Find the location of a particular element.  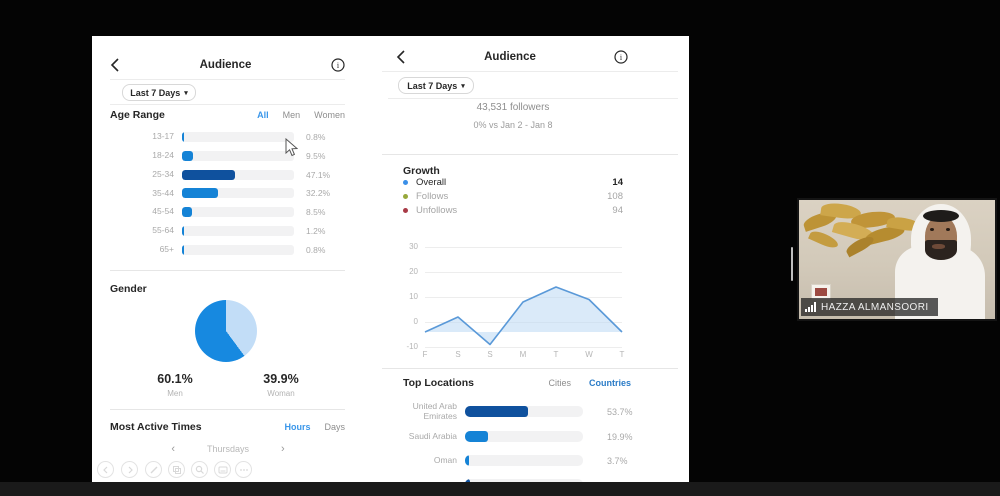

age-range-heading: Age Range is located at coordinates (137, 115).